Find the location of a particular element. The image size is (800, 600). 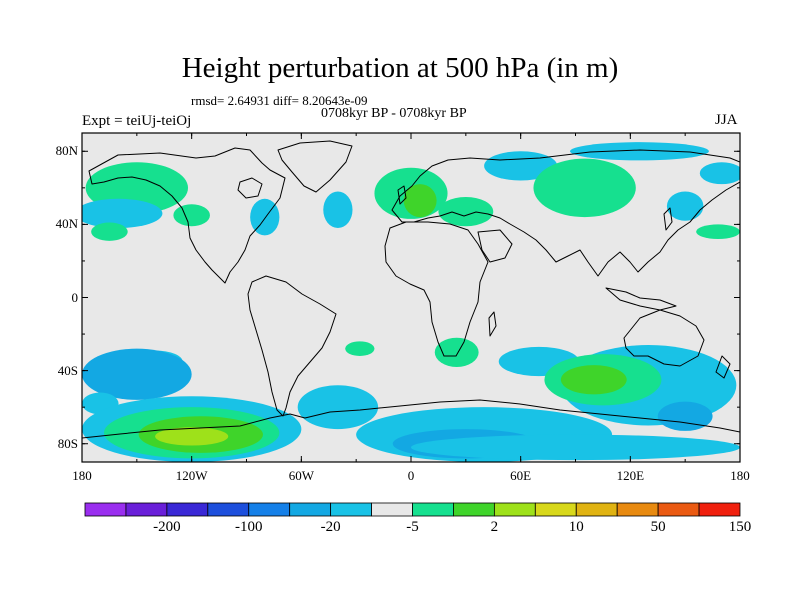

coast-indonesia is located at coordinates (641, 299).